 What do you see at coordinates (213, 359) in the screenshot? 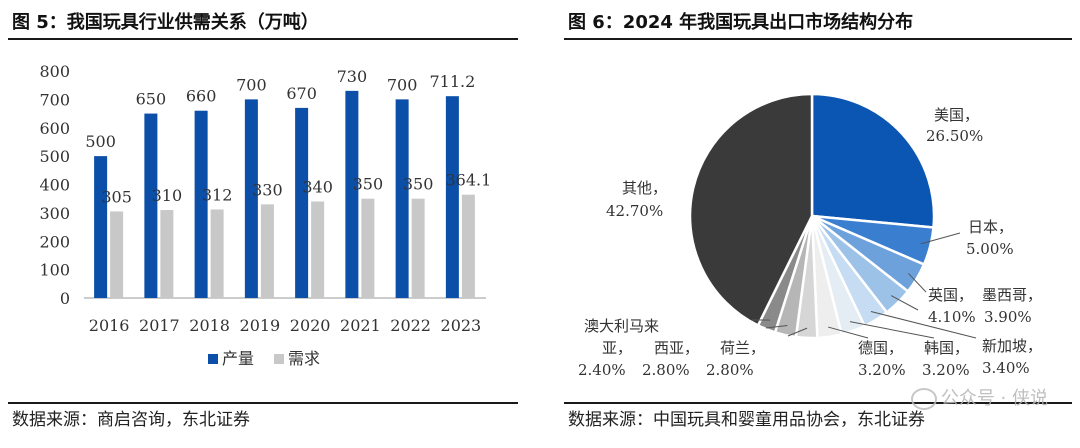
I see `legend-swatch-production` at bounding box center [213, 359].